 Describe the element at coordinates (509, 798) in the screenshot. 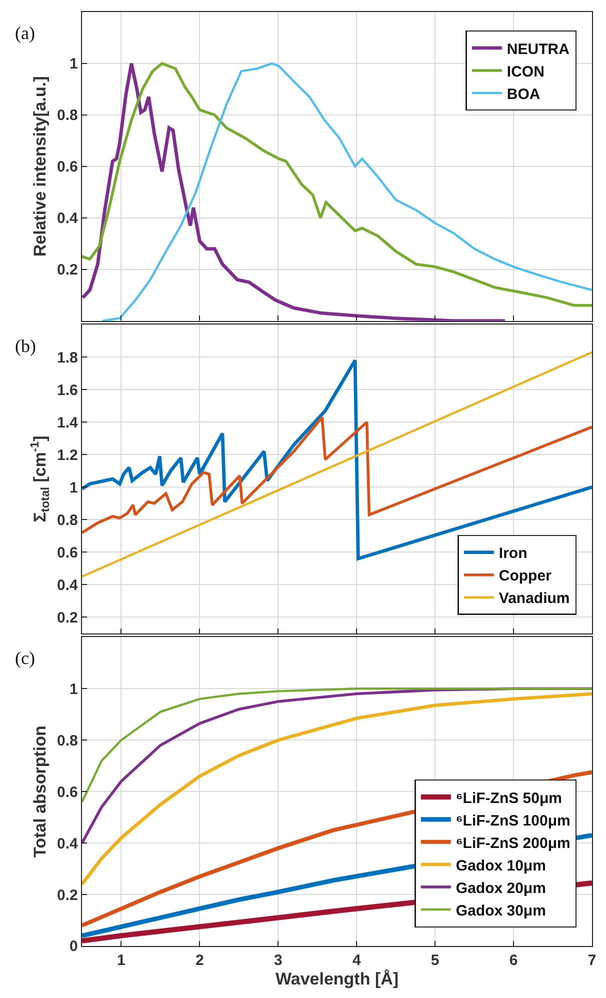

I see `legend-label: ⁶LiF-ZnS 50μm` at that location.